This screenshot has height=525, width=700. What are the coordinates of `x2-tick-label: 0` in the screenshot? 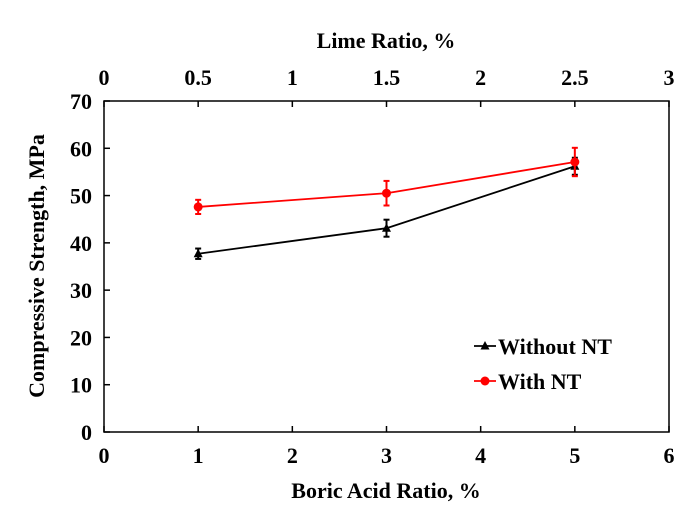 It's located at (104, 77).